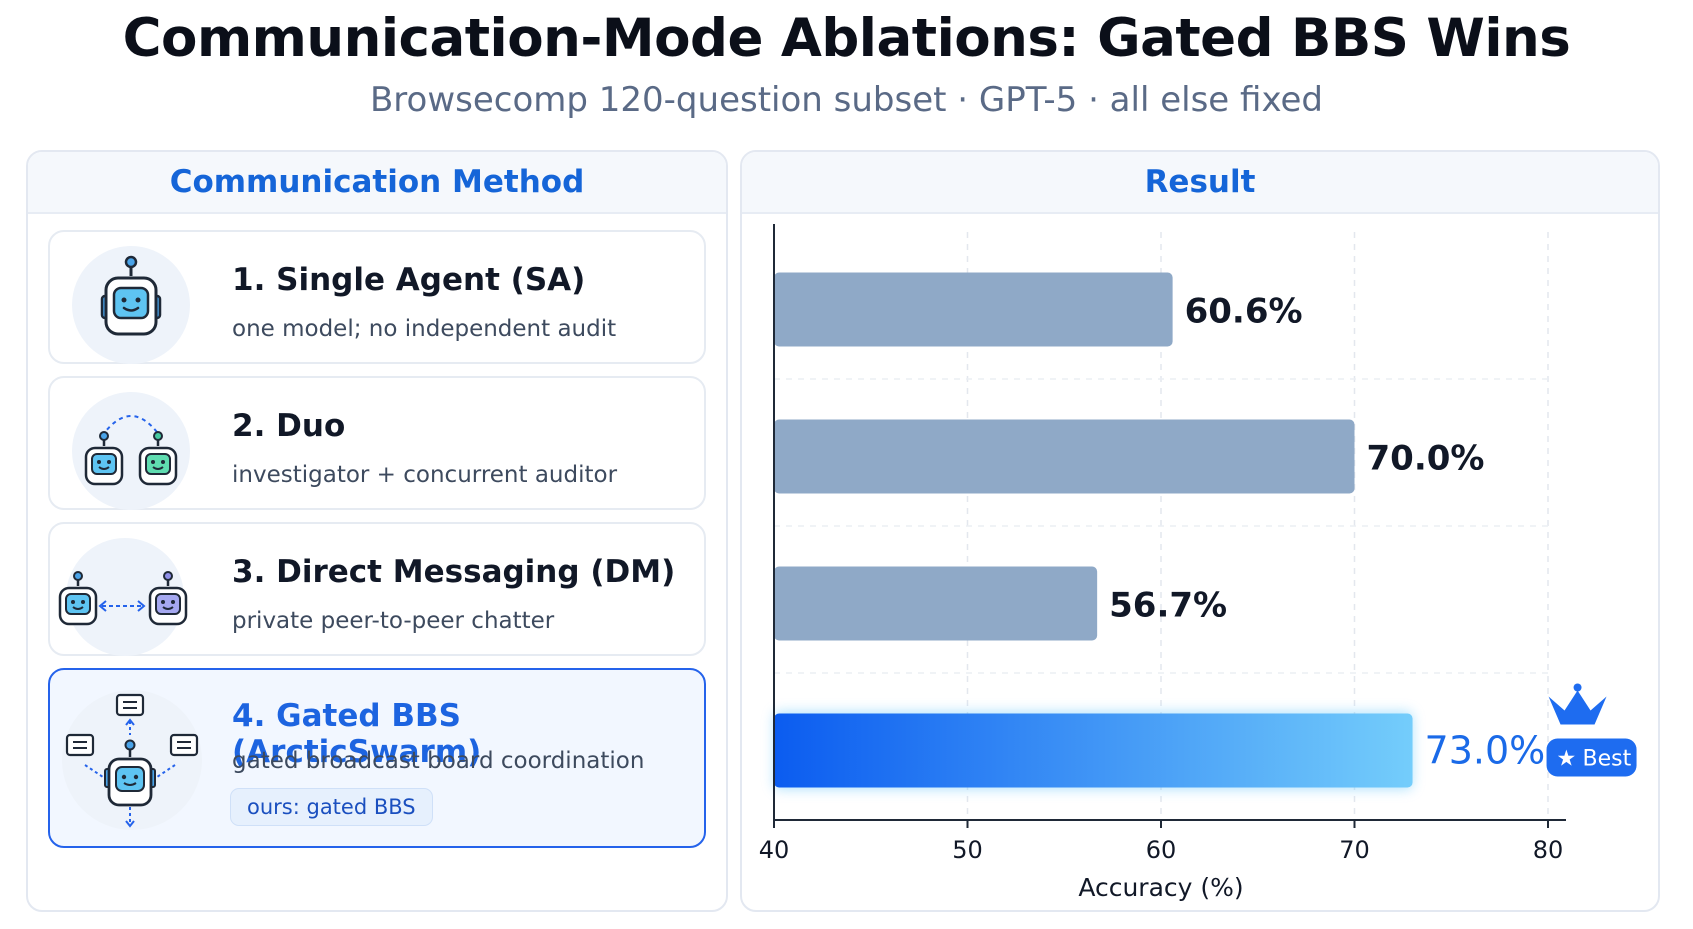 The image size is (1693, 929). What do you see at coordinates (377, 183) in the screenshot?
I see `method-panel-header: Communication Method` at bounding box center [377, 183].